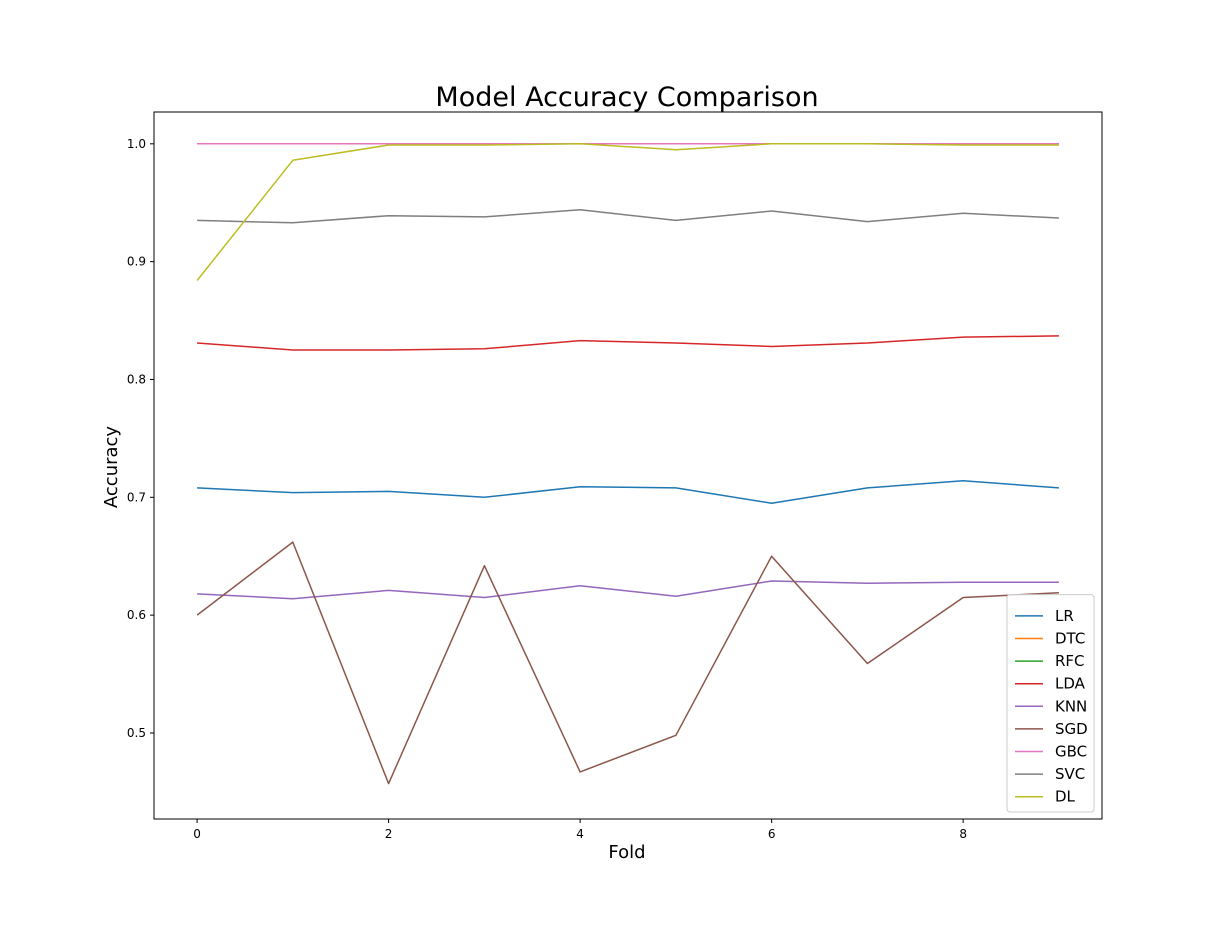 Image resolution: width=1224 pixels, height=936 pixels. Describe the element at coordinates (389, 834) in the screenshot. I see `x-tick-label: 2` at that location.